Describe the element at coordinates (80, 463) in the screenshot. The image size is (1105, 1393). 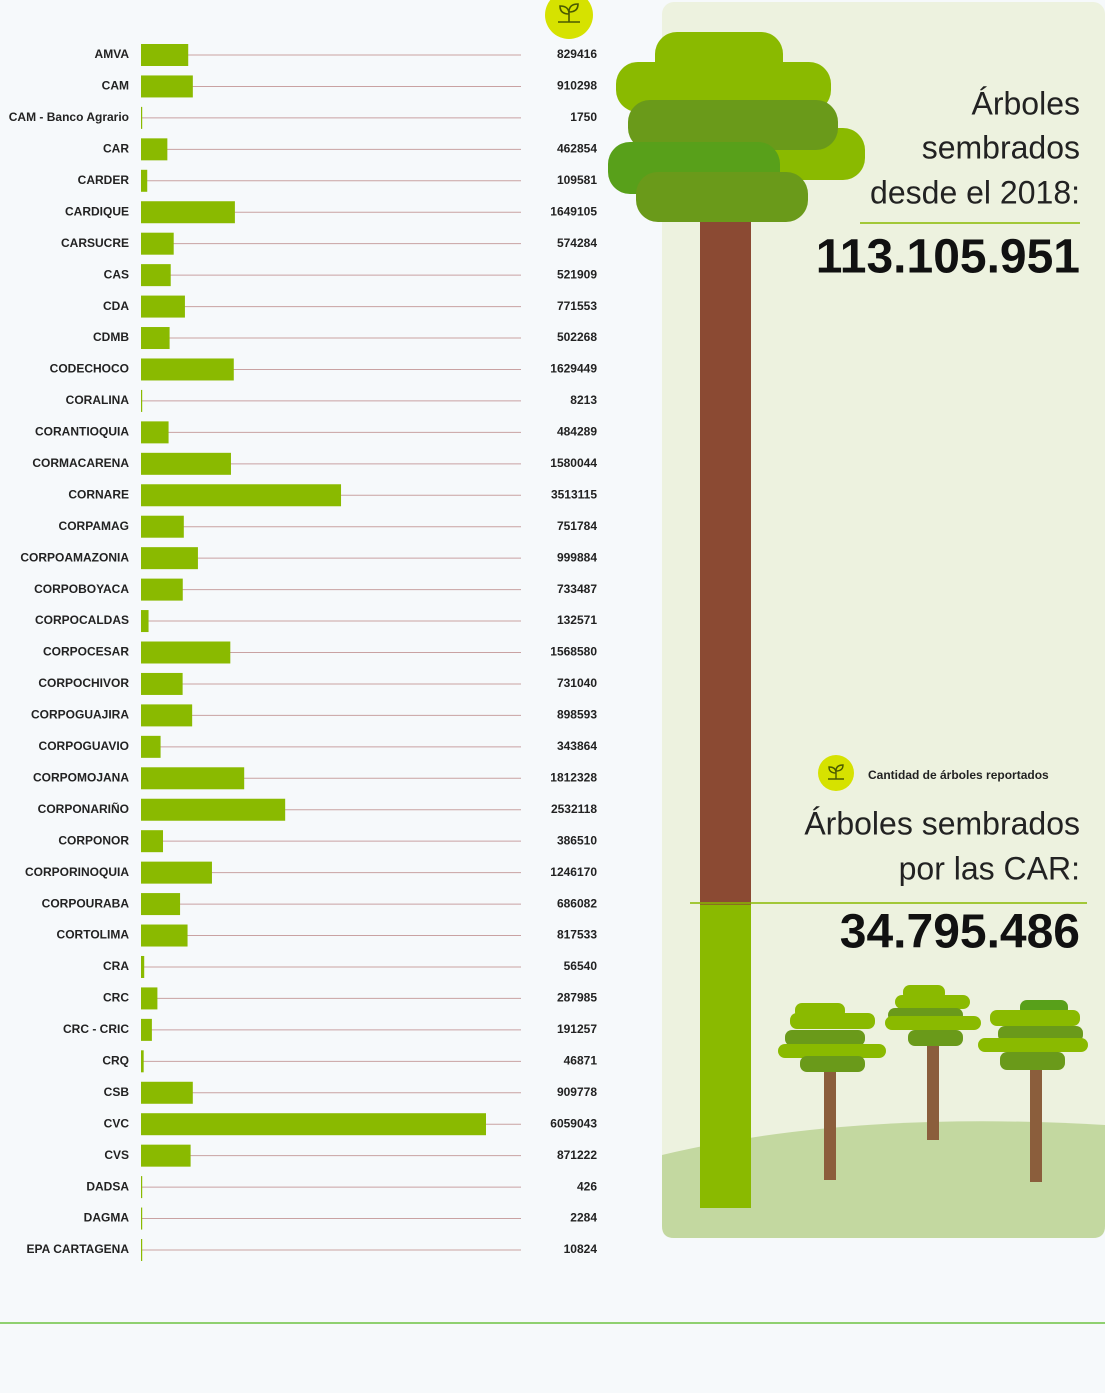
I see `category-label: CORMACARENA` at that location.